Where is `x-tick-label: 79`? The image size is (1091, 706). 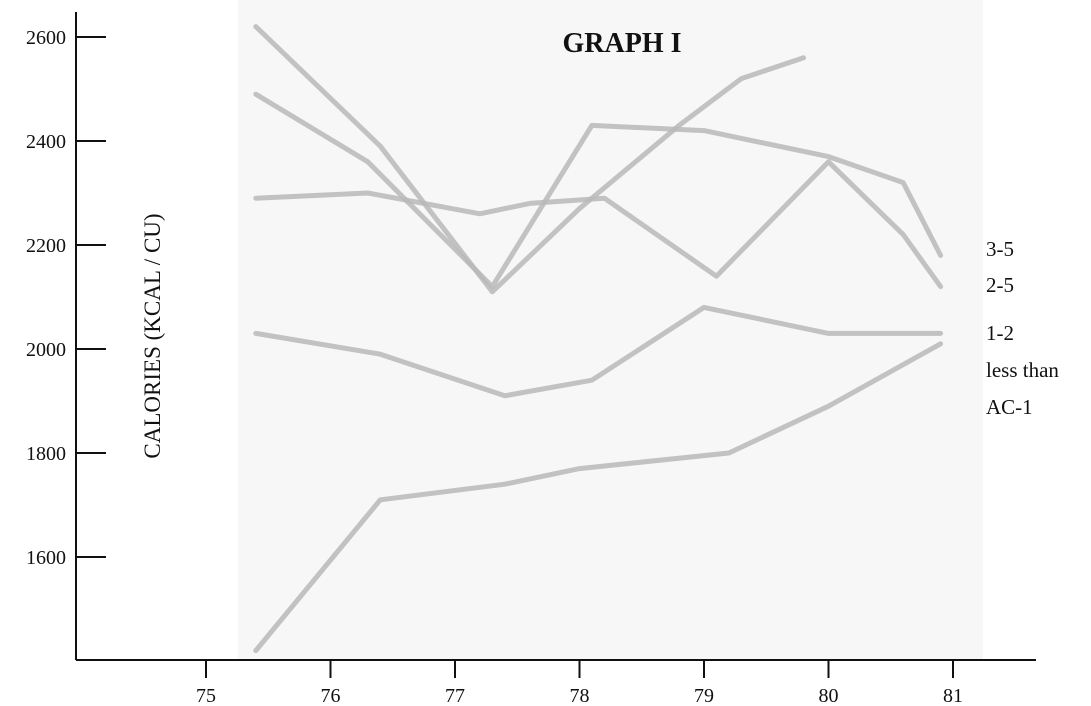
x-tick-label: 79 is located at coordinates (704, 695).